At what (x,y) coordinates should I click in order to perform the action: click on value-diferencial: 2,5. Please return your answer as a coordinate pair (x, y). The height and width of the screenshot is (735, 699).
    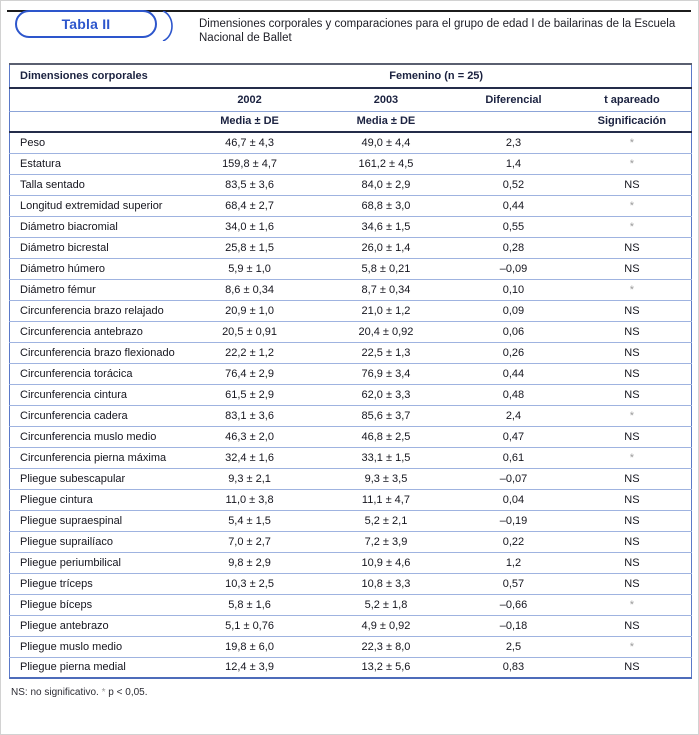
    Looking at the image, I should click on (513, 647).